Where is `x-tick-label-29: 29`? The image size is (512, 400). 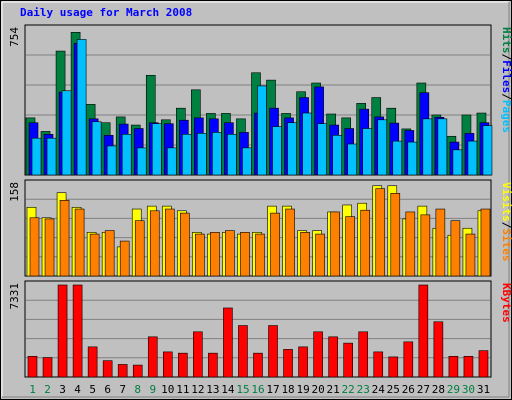
x-tick-label-29: 29 is located at coordinates (453, 389).